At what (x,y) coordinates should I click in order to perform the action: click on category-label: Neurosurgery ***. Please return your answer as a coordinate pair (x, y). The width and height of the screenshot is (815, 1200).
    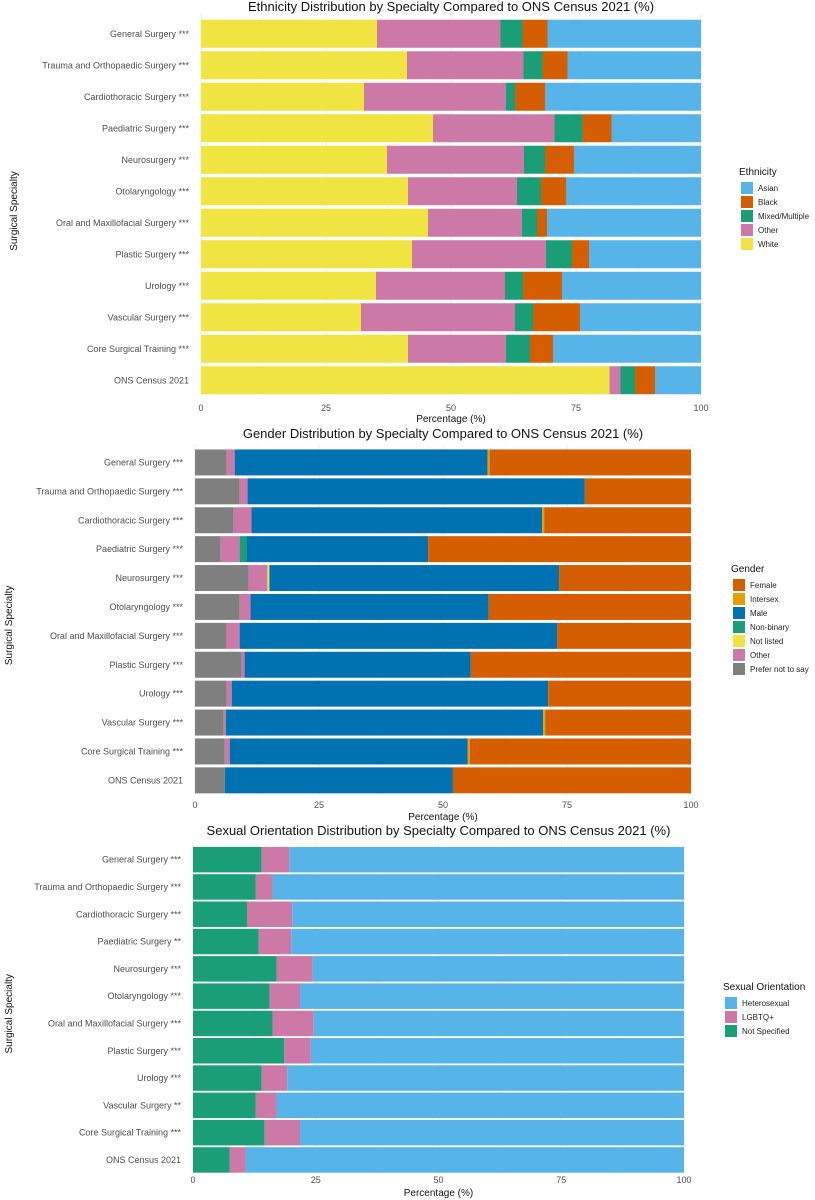
    Looking at the image, I should click on (147, 969).